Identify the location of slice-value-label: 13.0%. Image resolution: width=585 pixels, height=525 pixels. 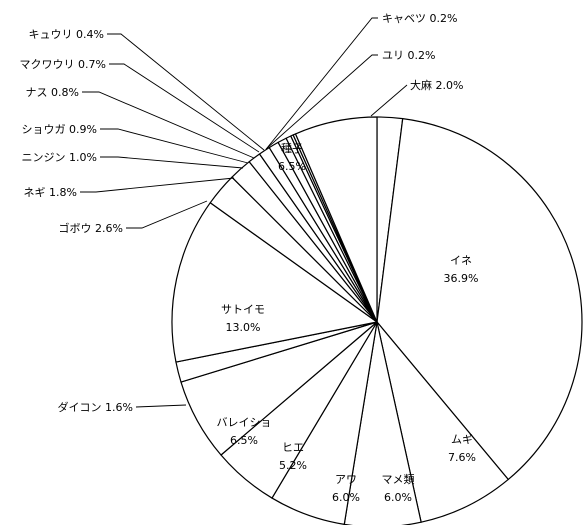
(243, 327).